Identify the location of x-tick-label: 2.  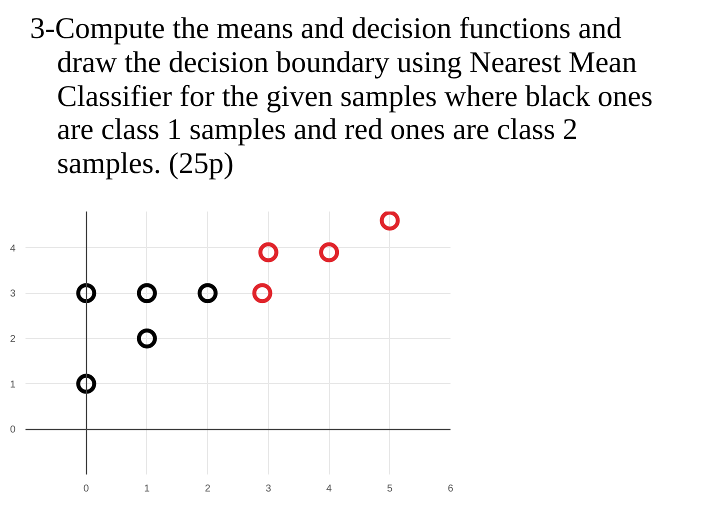
(207, 489).